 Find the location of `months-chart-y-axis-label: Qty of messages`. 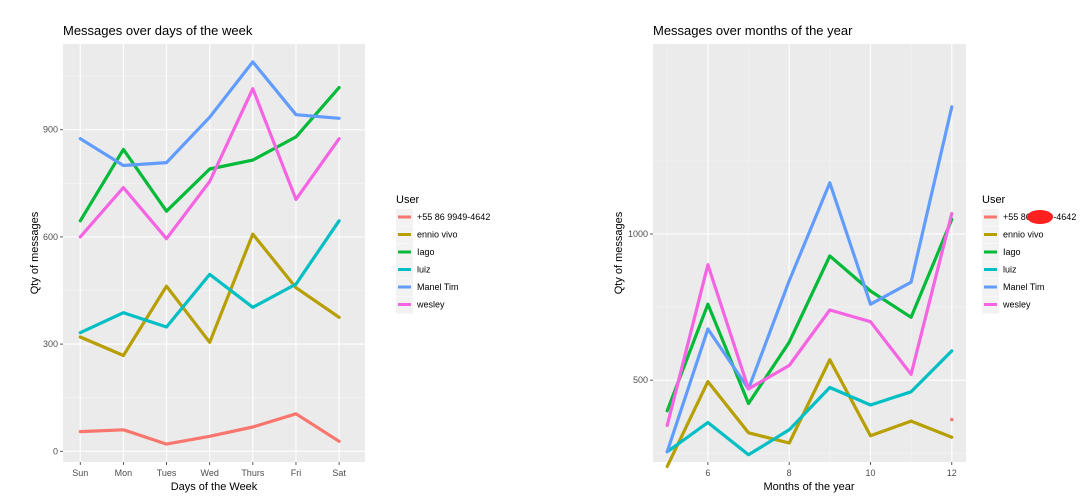

months-chart-y-axis-label: Qty of messages is located at coordinates (619, 252).